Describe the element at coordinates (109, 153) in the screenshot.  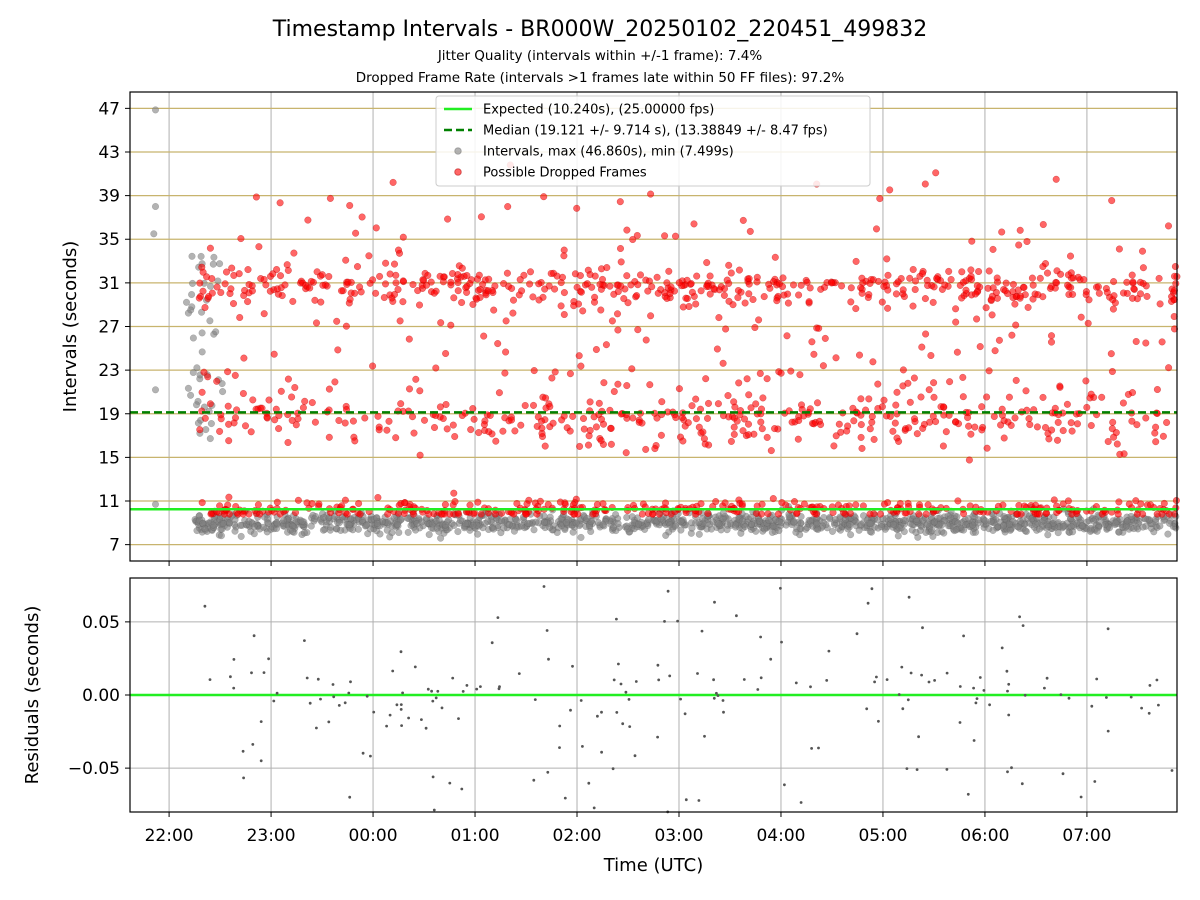
I see `intervals-y-tick-label: 43` at that location.